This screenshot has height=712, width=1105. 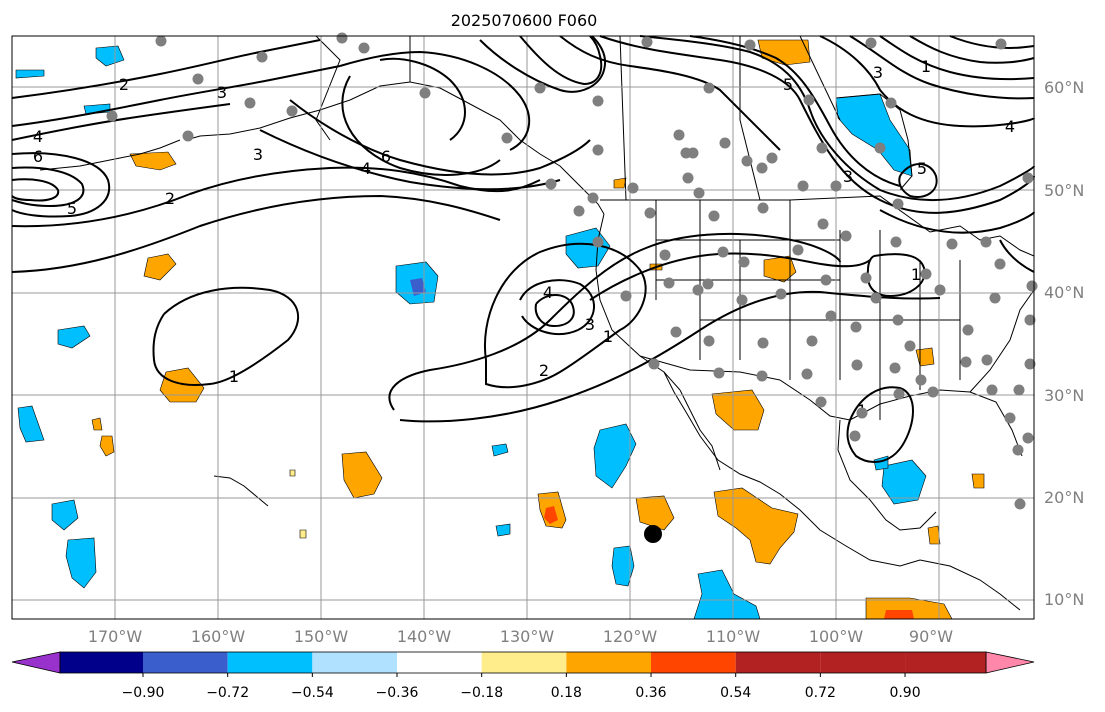 What do you see at coordinates (424, 636) in the screenshot?
I see `lon-label: 140°W` at bounding box center [424, 636].